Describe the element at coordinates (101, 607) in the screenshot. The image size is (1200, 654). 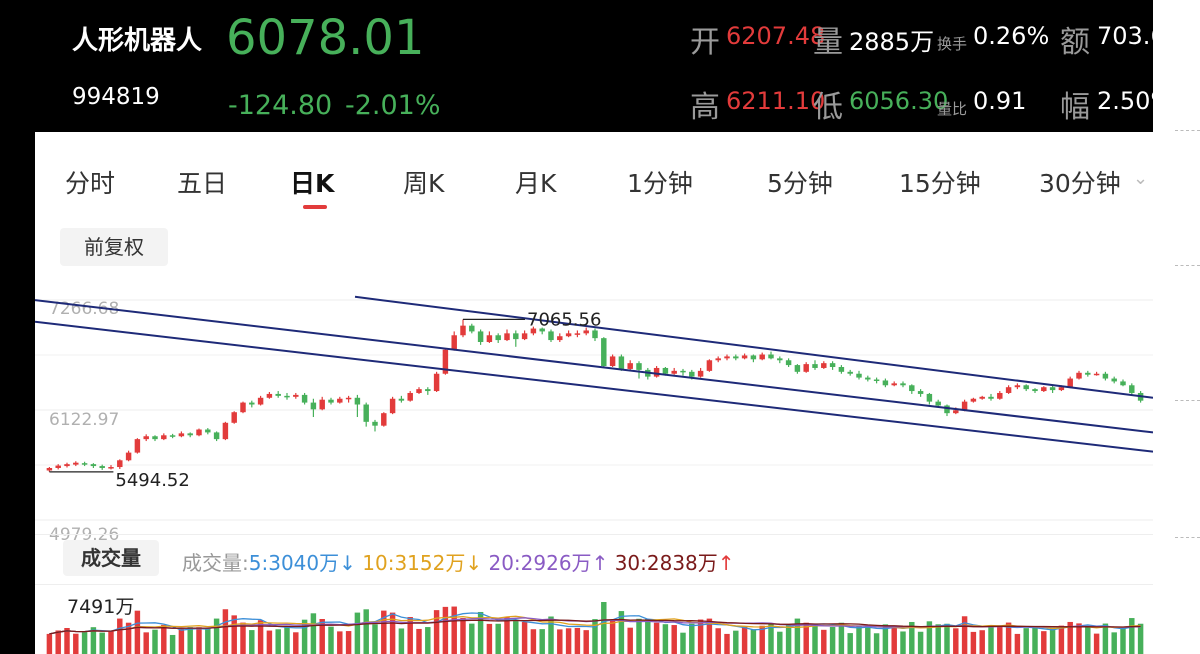
I see `max-volume-label: 7491万` at that location.